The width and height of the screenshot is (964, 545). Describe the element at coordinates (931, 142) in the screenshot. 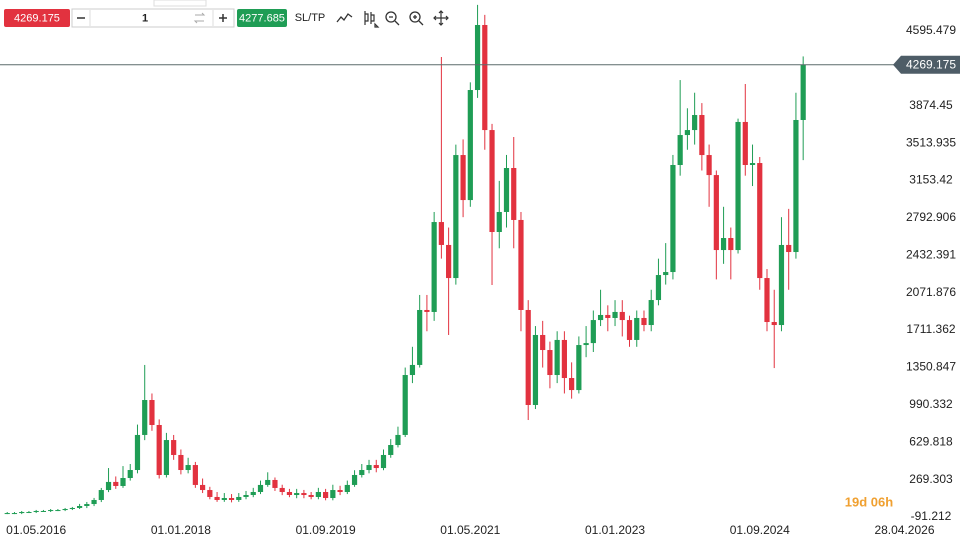

I see `y-tick-label: 3513.935` at that location.